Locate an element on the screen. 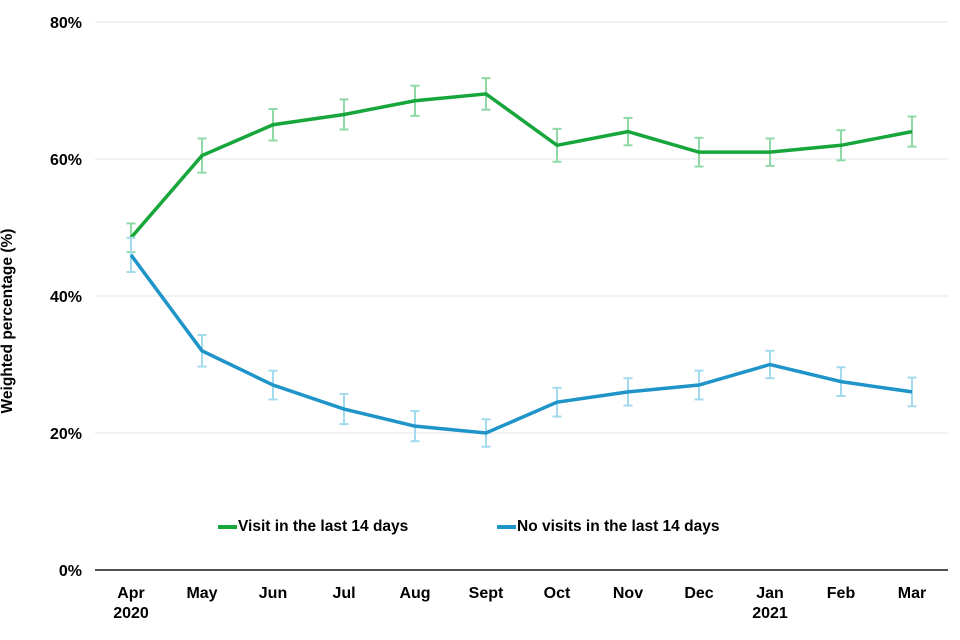  y-tick-label: 60% is located at coordinates (66, 160).